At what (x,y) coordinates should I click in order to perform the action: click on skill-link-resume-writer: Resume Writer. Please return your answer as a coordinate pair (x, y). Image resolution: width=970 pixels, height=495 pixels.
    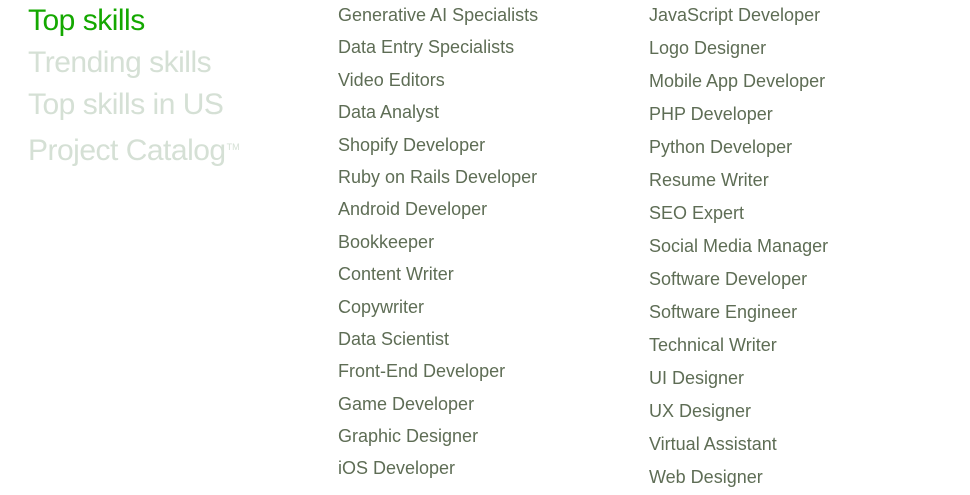
    Looking at the image, I should click on (709, 180).